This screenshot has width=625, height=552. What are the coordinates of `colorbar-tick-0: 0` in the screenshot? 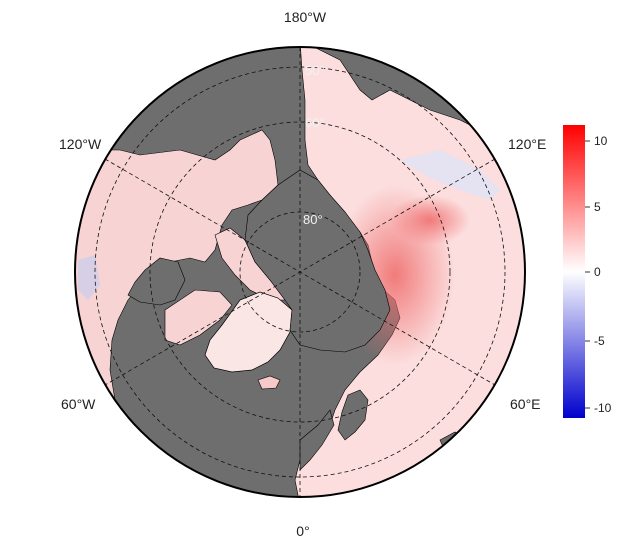 It's located at (597, 272).